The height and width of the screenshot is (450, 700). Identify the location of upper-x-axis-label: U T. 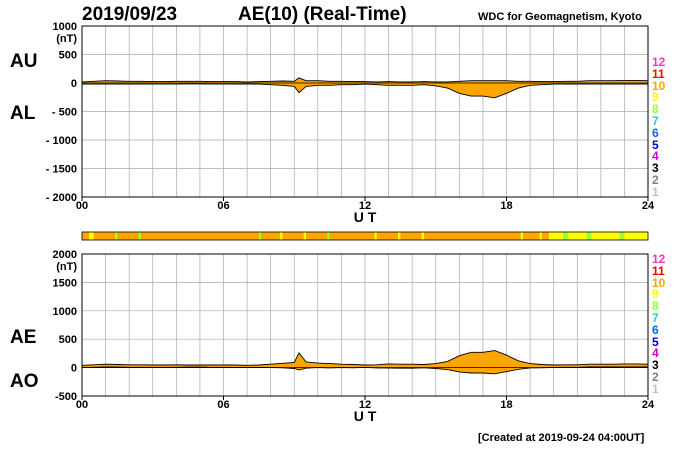
(365, 217).